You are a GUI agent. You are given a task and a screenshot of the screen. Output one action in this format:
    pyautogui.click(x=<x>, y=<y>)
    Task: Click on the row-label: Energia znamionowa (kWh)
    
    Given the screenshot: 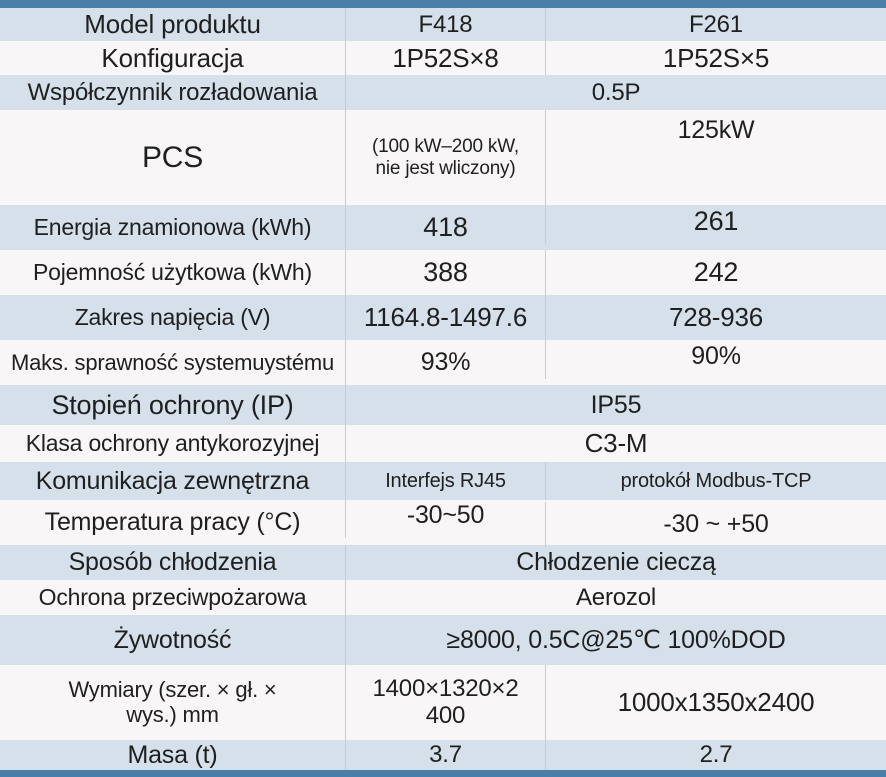 What is the action you would take?
    pyautogui.click(x=172, y=227)
    